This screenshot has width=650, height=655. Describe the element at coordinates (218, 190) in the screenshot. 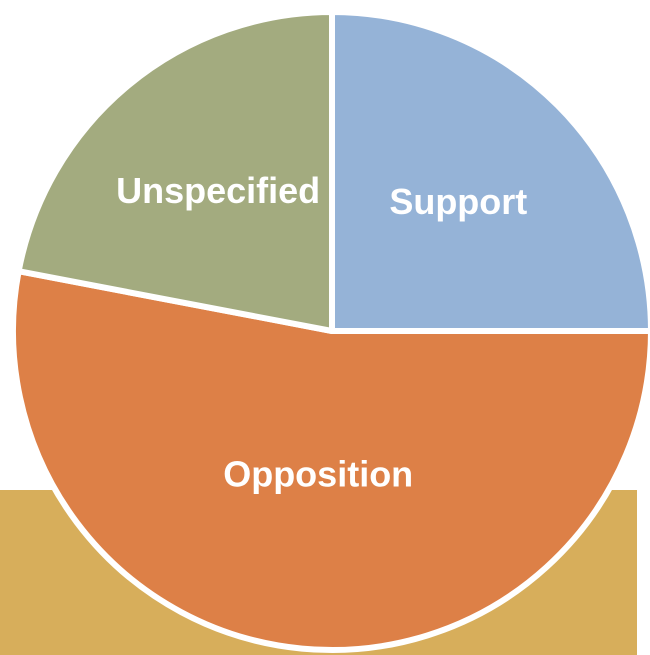

I see `slice-label: Unspecified` at that location.